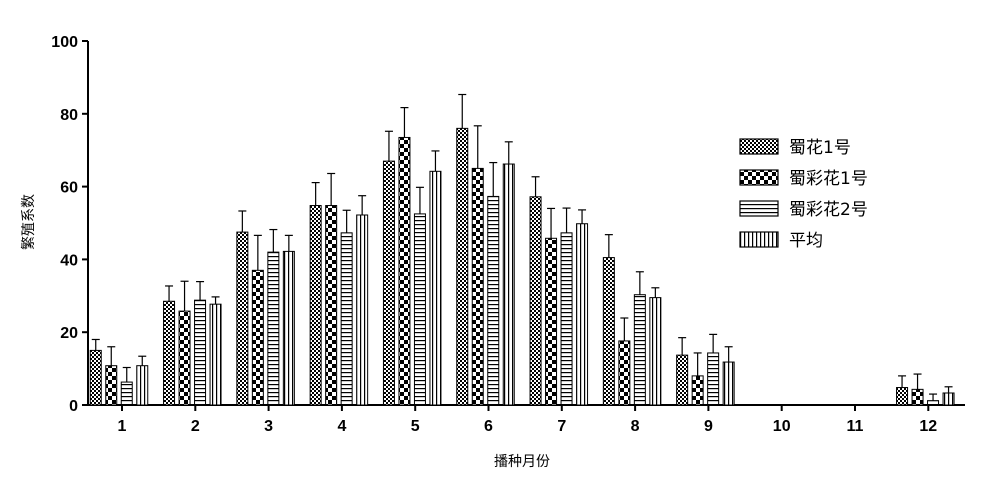 This screenshot has height=477, width=999. What do you see at coordinates (69, 115) in the screenshot?
I see `y-tick-label: 80` at bounding box center [69, 115].